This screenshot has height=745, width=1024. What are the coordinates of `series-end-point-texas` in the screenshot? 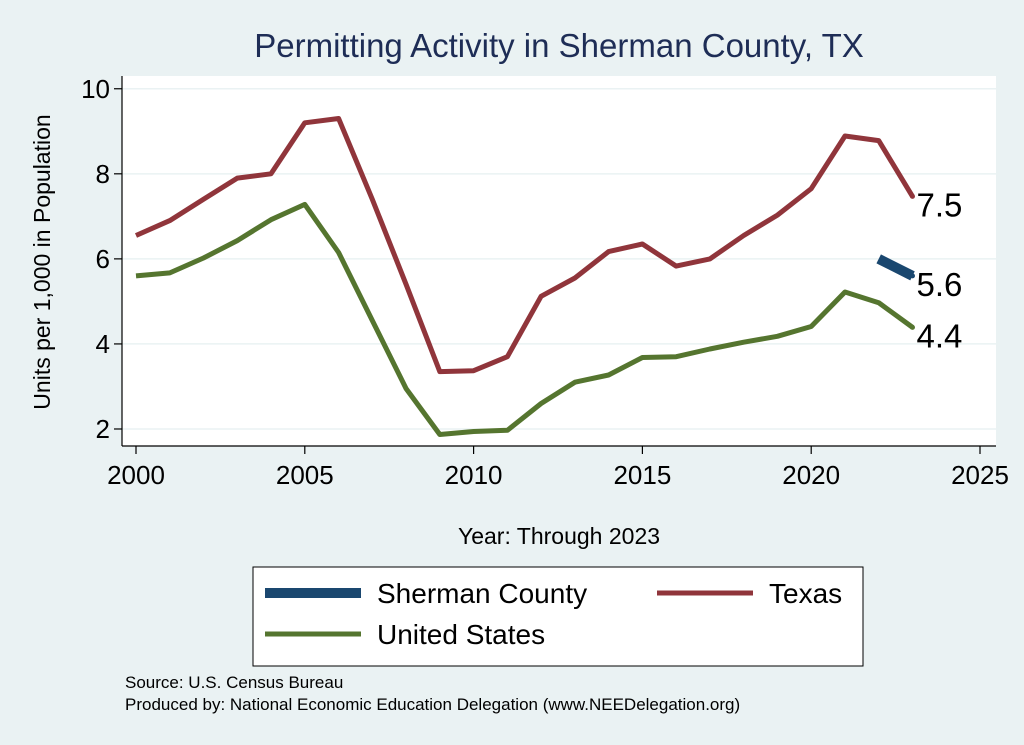 It's located at (912, 196).